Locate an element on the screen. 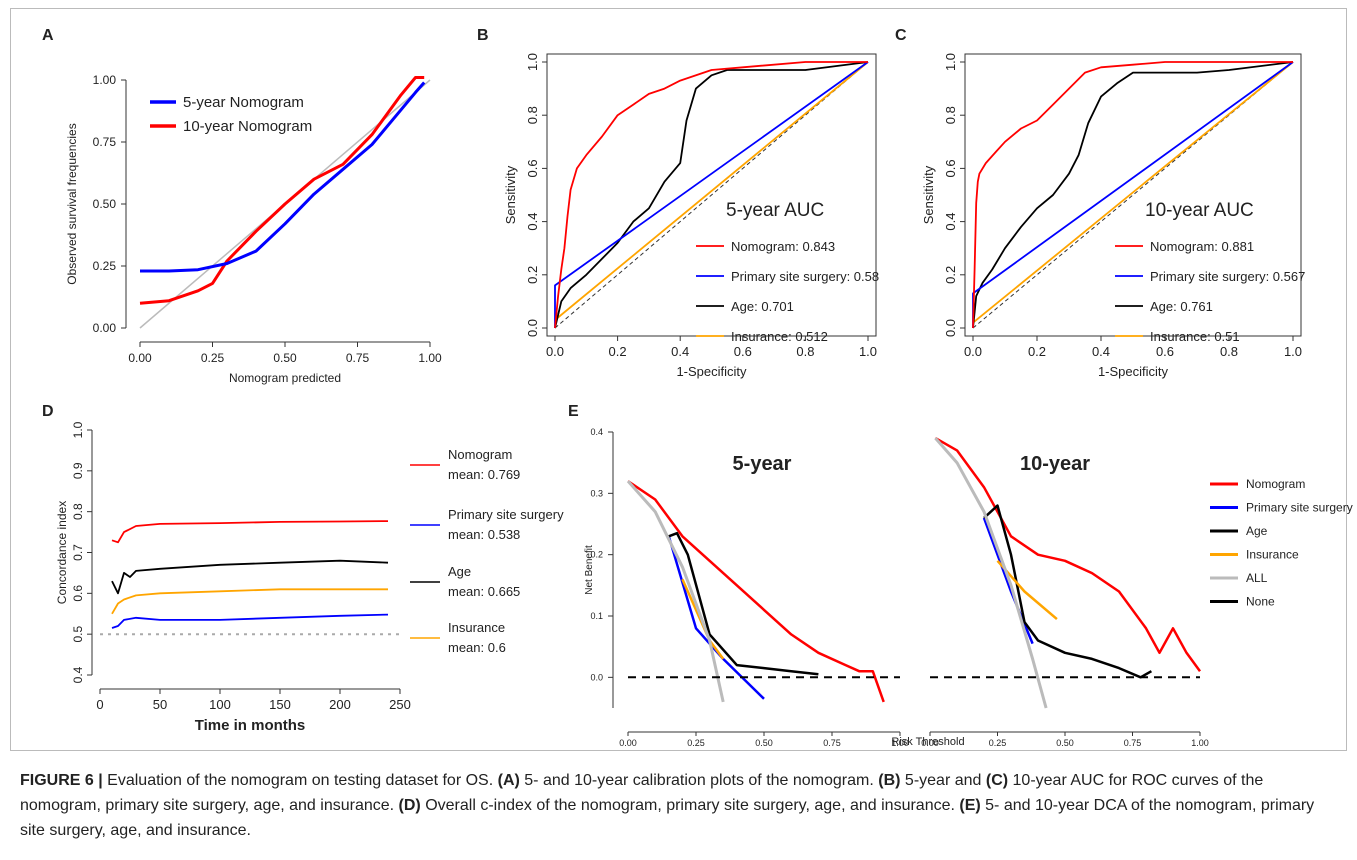 Image resolution: width=1357 pixels, height=860 pixels. b-x-tick-label: 0.8 is located at coordinates (805, 351).